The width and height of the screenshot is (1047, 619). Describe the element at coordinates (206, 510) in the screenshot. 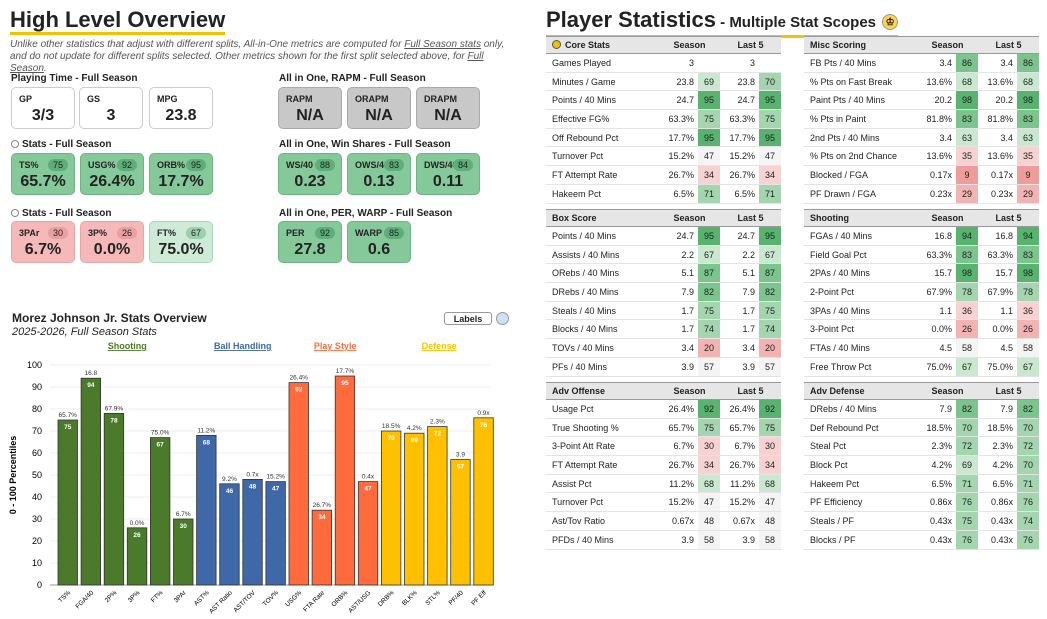

I see `bar-ast-` at that location.